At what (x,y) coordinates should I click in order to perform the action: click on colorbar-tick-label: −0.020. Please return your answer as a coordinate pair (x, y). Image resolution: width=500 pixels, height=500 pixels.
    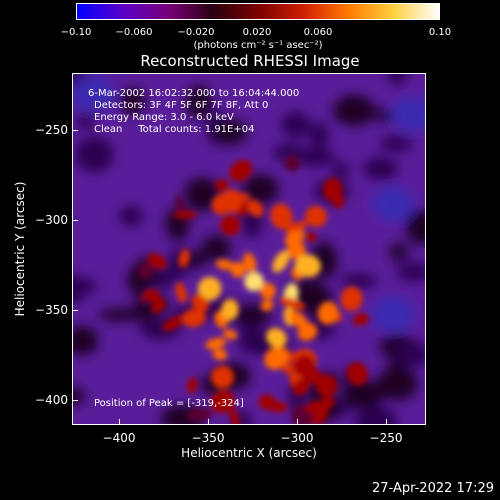
    Looking at the image, I should click on (196, 32).